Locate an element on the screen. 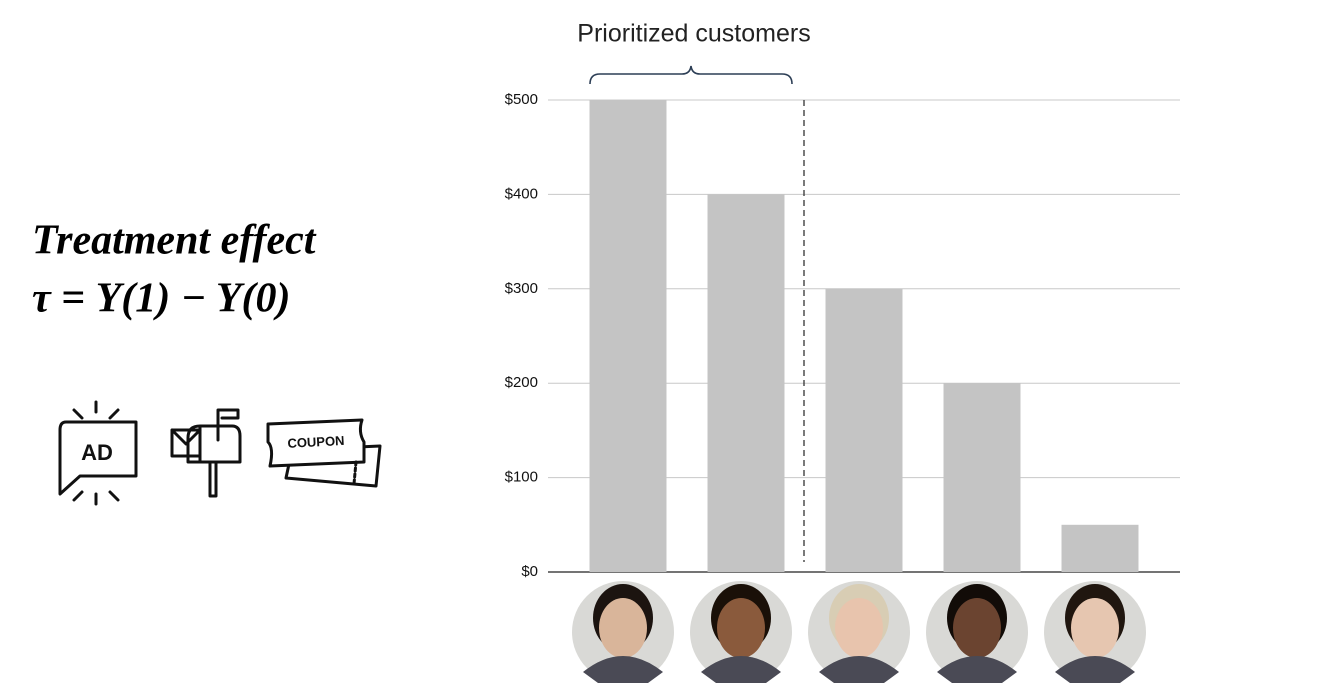  side-title: Treatment effect is located at coordinates (174, 241).